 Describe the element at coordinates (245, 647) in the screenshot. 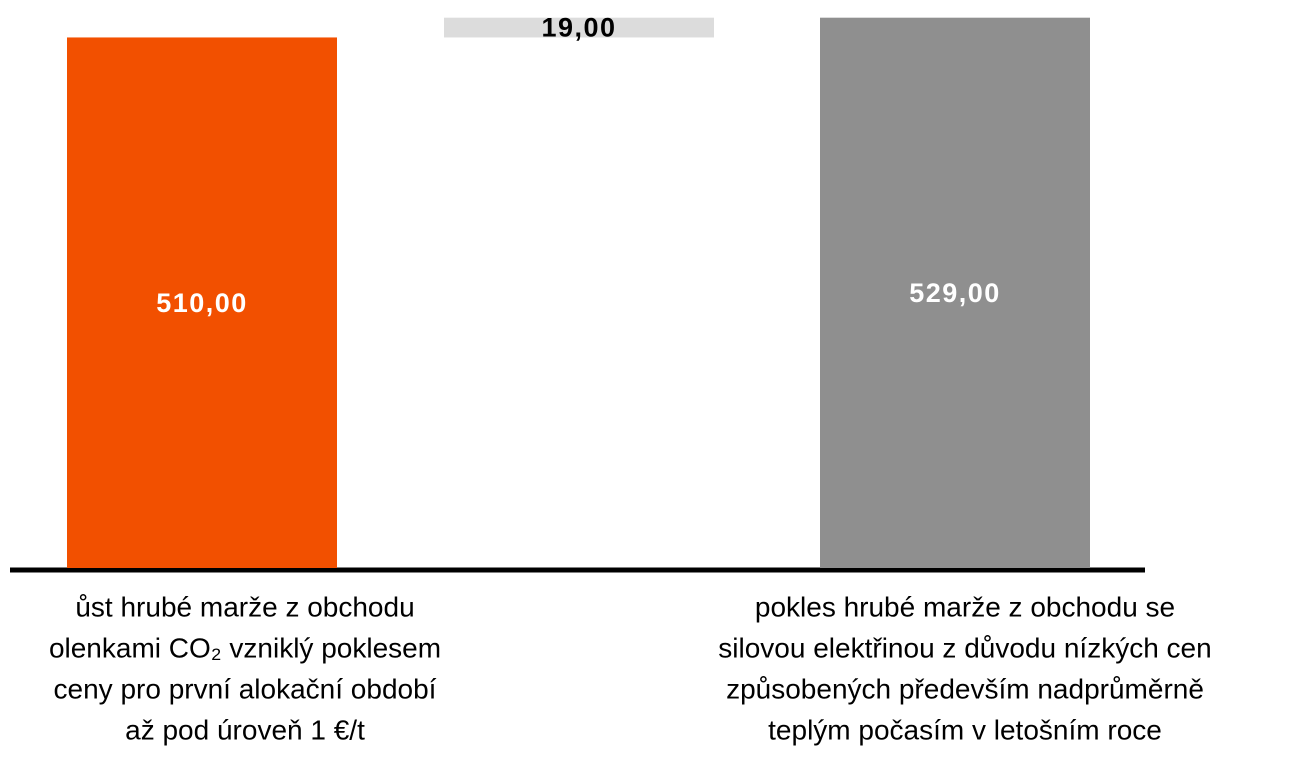

I see `annotation: olenkami CO₂ vzniklý poklesem` at that location.